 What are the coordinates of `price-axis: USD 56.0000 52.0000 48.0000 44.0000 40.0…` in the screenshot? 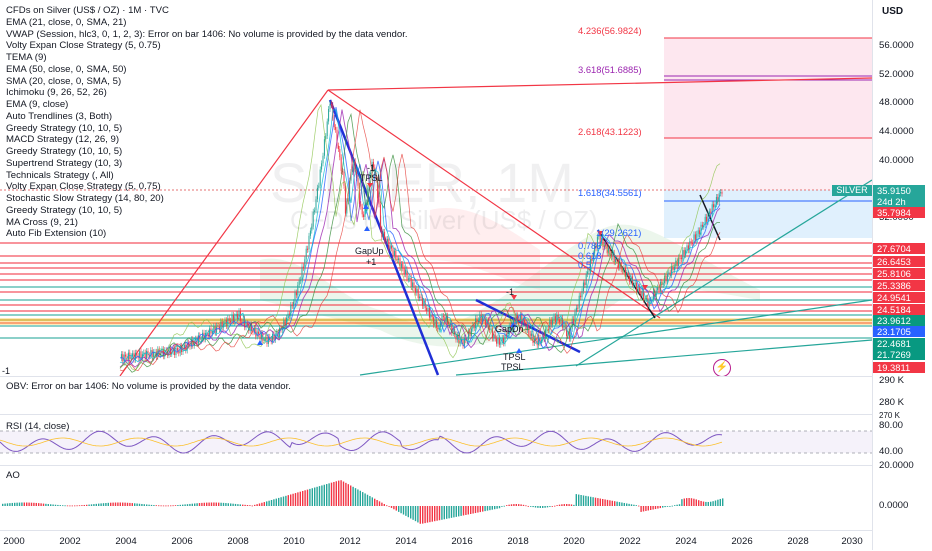 It's located at (902, 275).